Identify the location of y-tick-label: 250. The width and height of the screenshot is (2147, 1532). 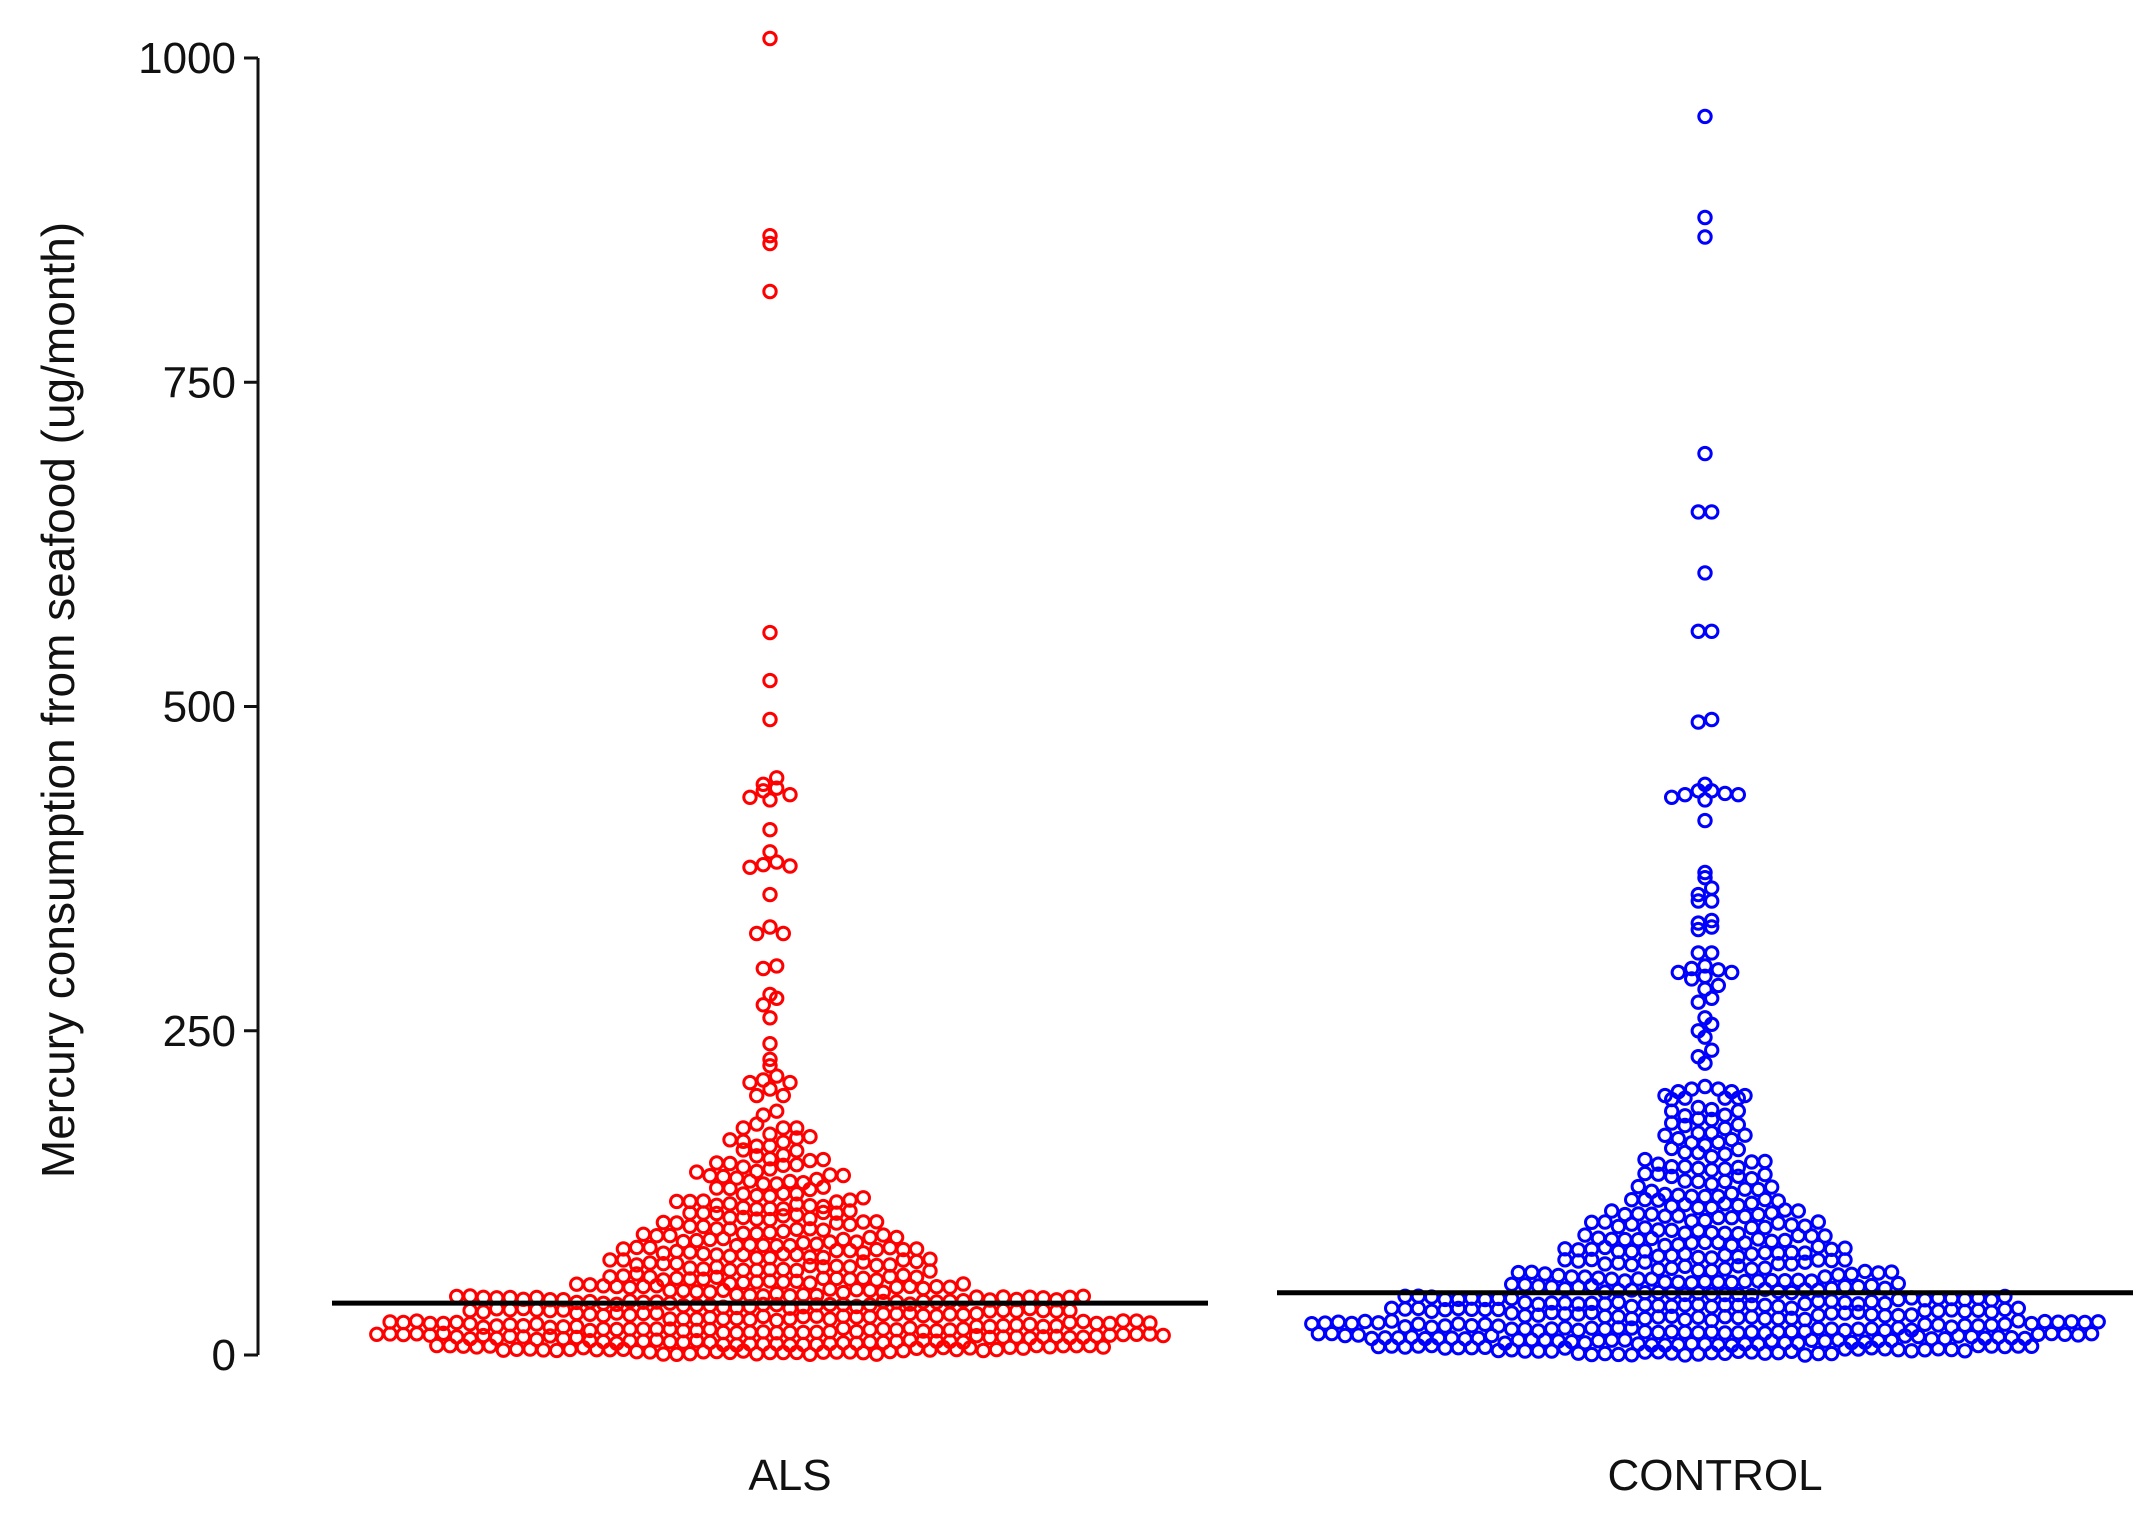
(199, 1031).